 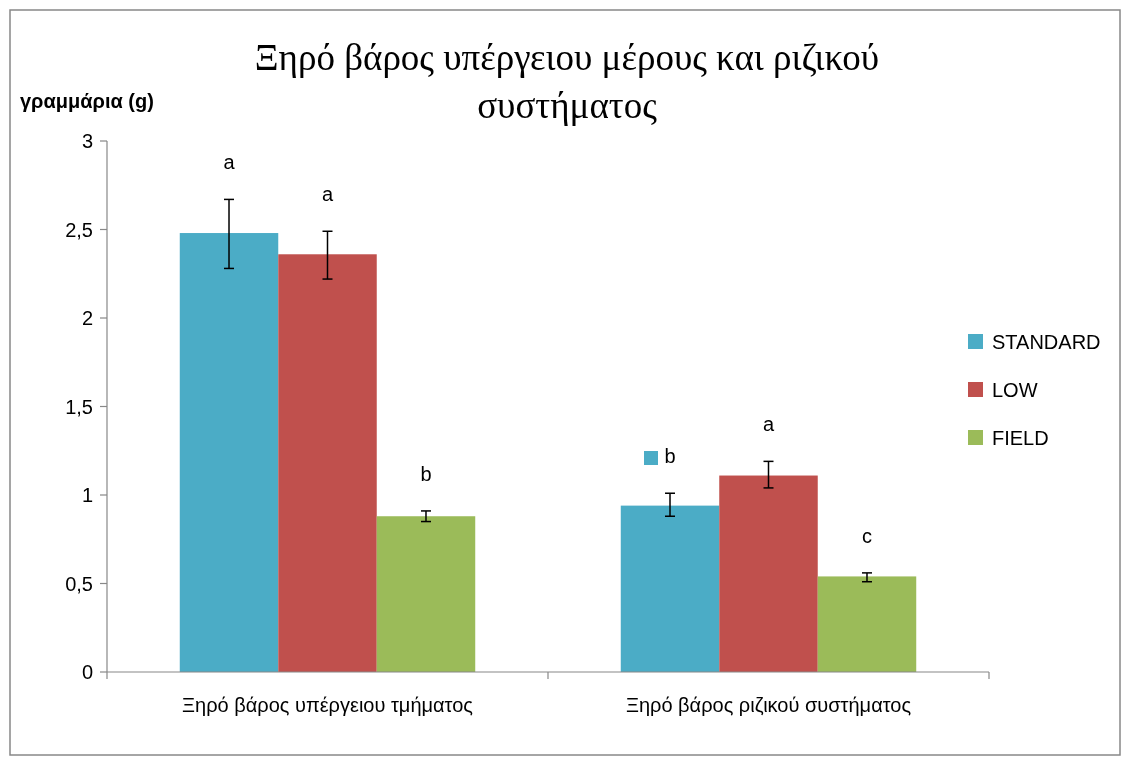 What do you see at coordinates (768, 705) in the screenshot?
I see `x-tick-label: Ξηρό βάρος ριζικού συστήματος` at bounding box center [768, 705].